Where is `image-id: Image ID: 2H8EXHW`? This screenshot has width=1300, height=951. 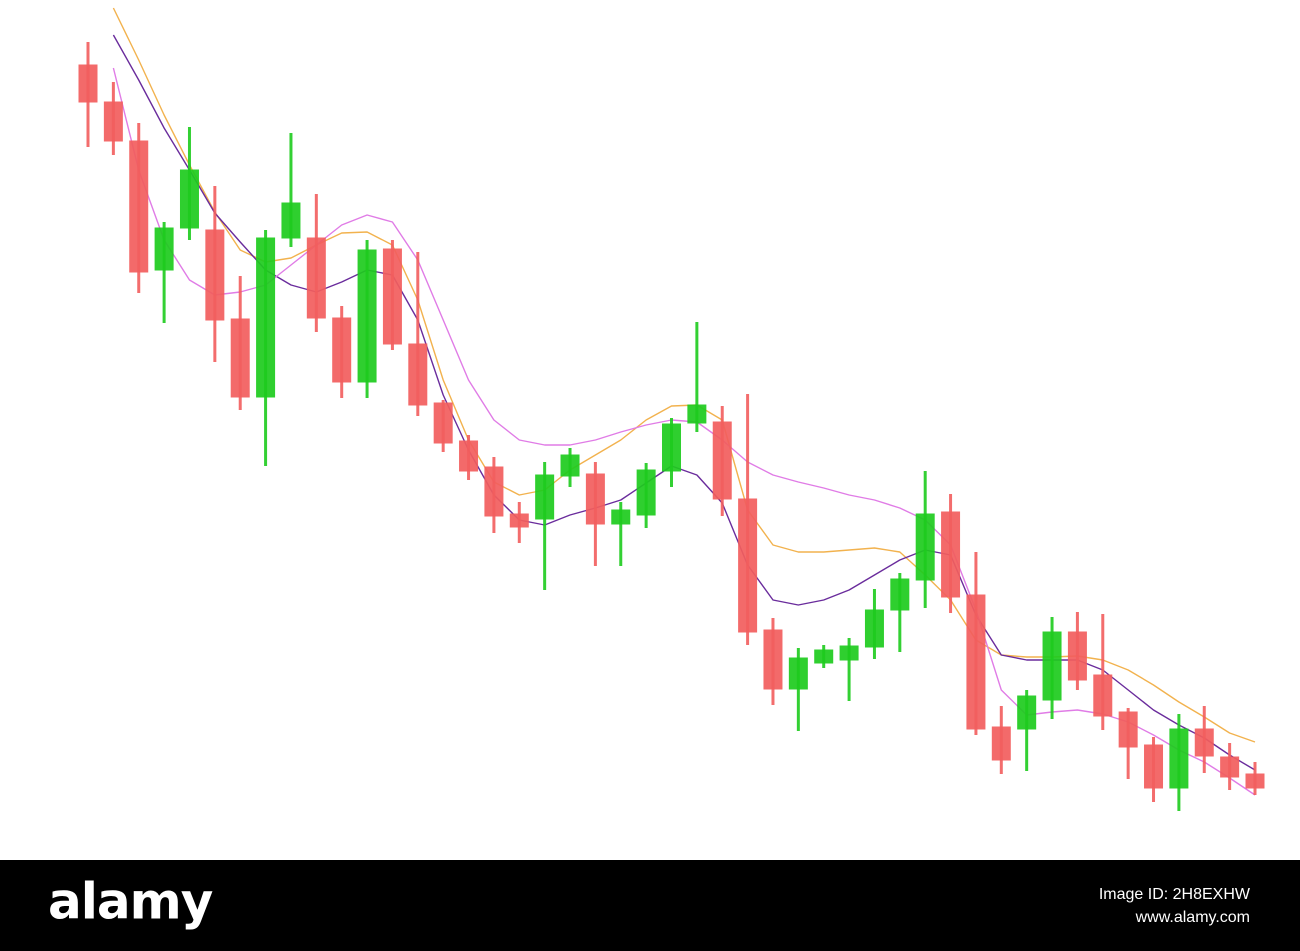 image-id: Image ID: 2H8EXHW is located at coordinates (1175, 894).